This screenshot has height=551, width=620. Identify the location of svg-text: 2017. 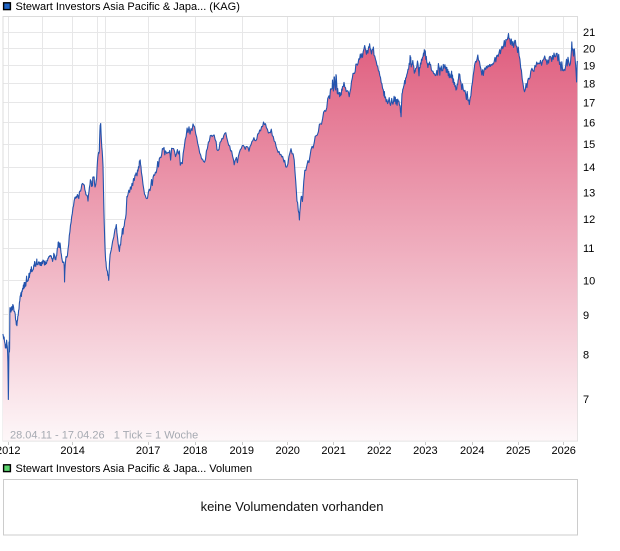
(148, 451).